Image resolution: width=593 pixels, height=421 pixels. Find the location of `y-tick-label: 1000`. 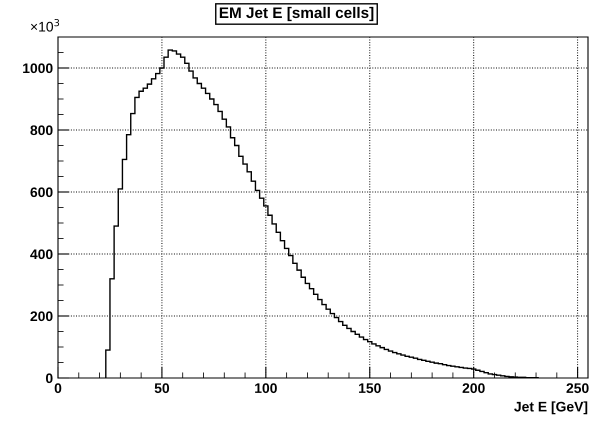

y-tick-label: 1000 is located at coordinates (38, 68).